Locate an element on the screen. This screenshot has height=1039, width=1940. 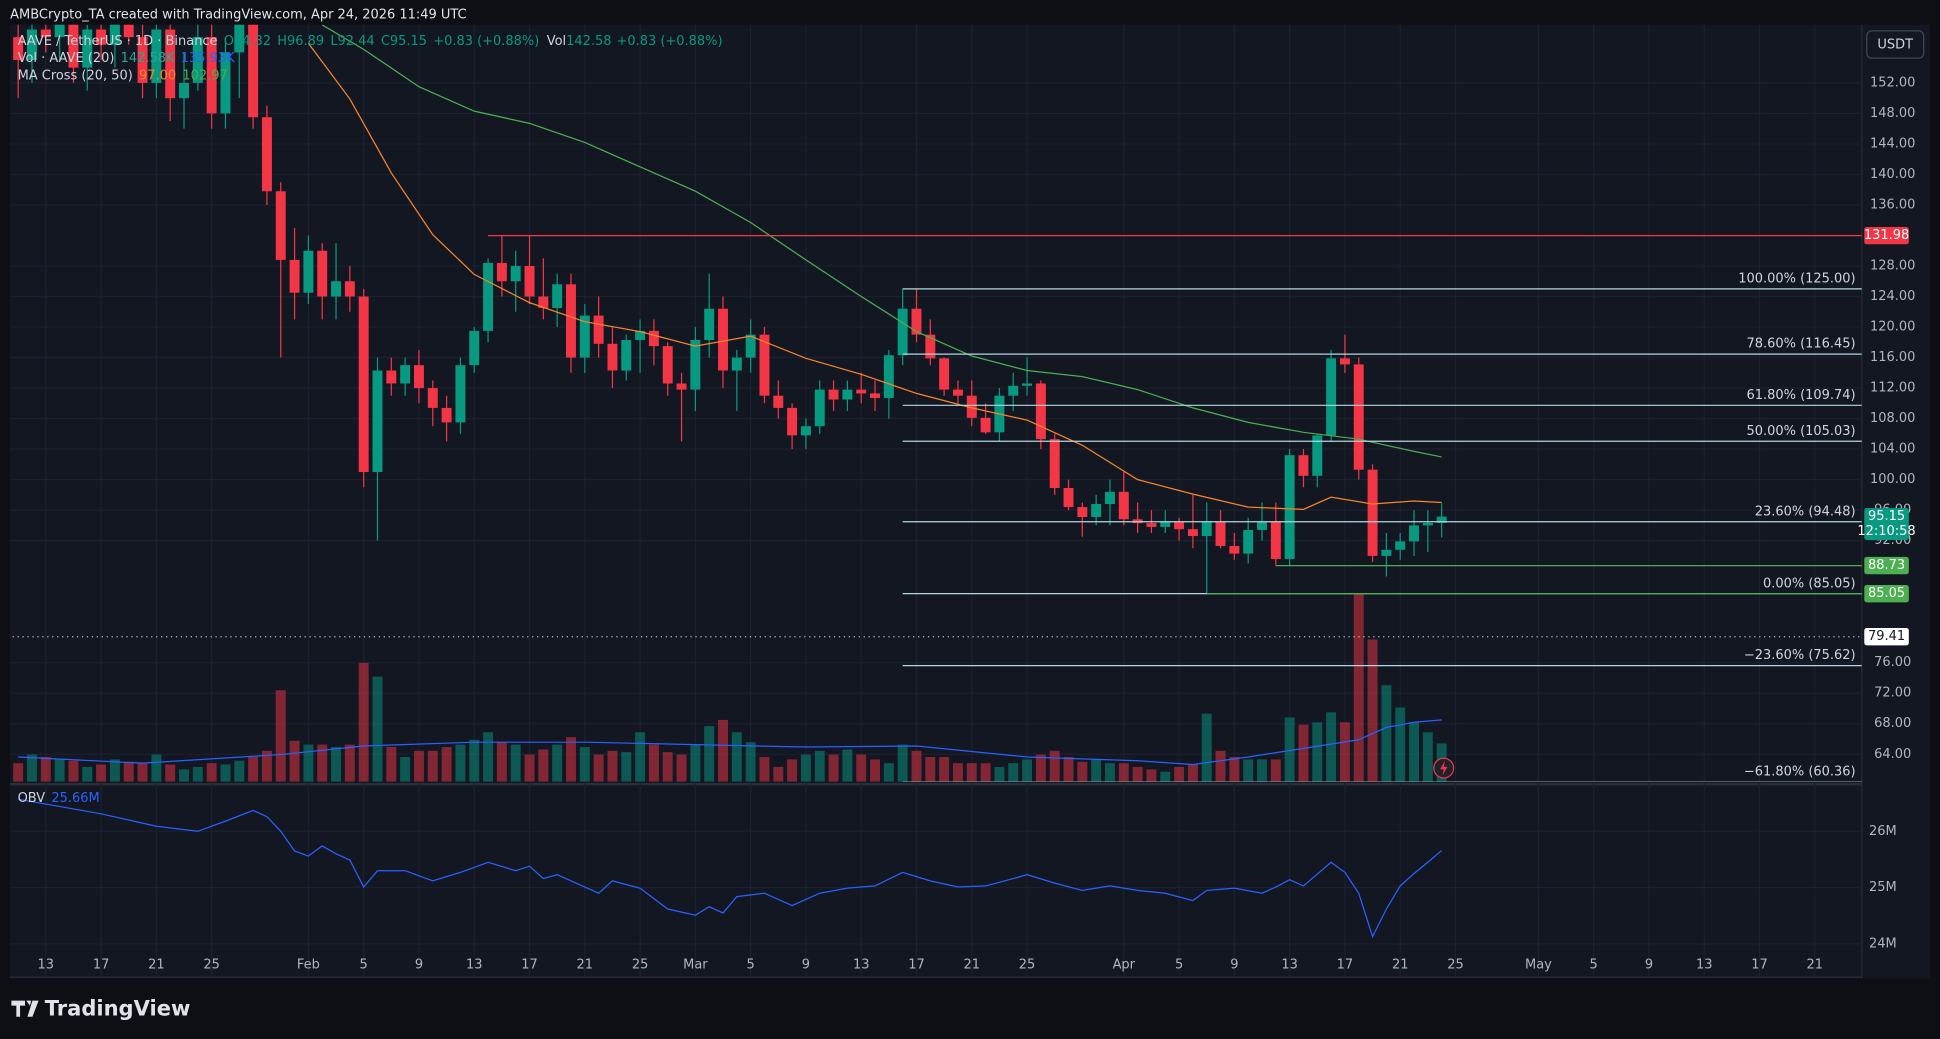
brand-logo is located at coordinates (25, 1008).